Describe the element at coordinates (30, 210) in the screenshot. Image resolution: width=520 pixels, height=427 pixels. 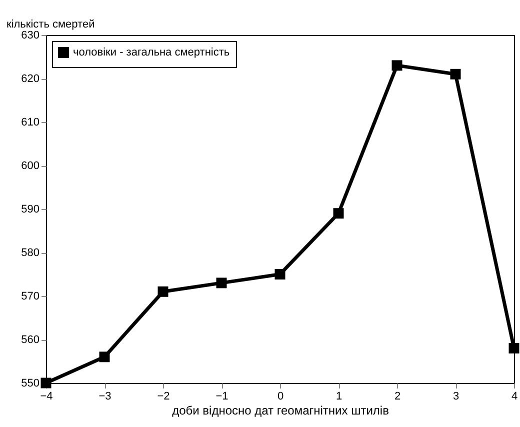
I see `y-tick-label: 590` at that location.